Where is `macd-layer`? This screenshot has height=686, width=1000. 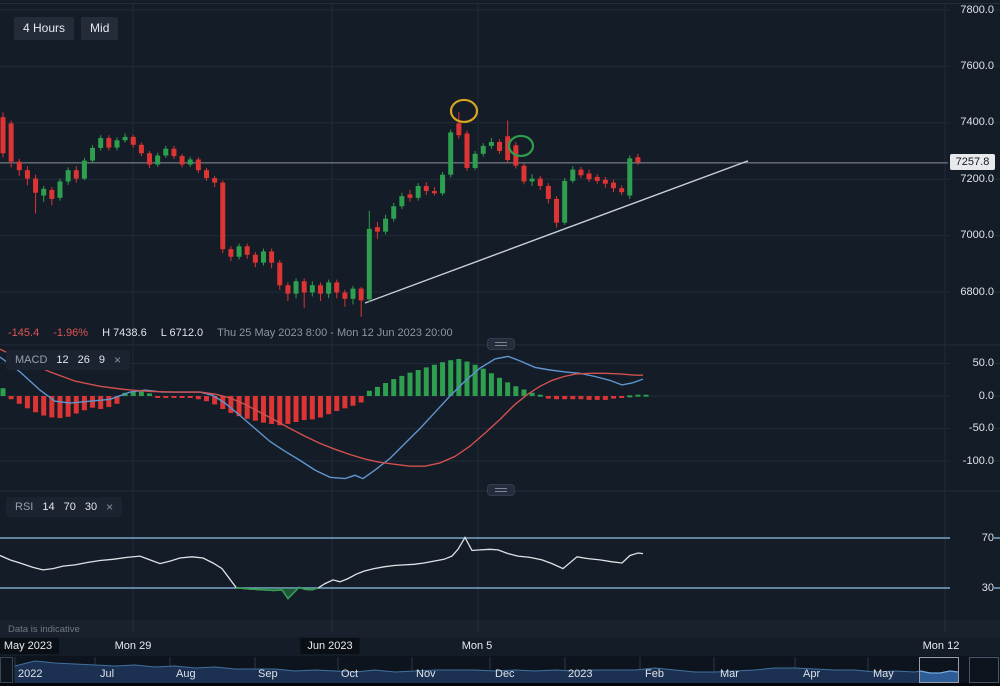
macd-layer is located at coordinates (324, 414).